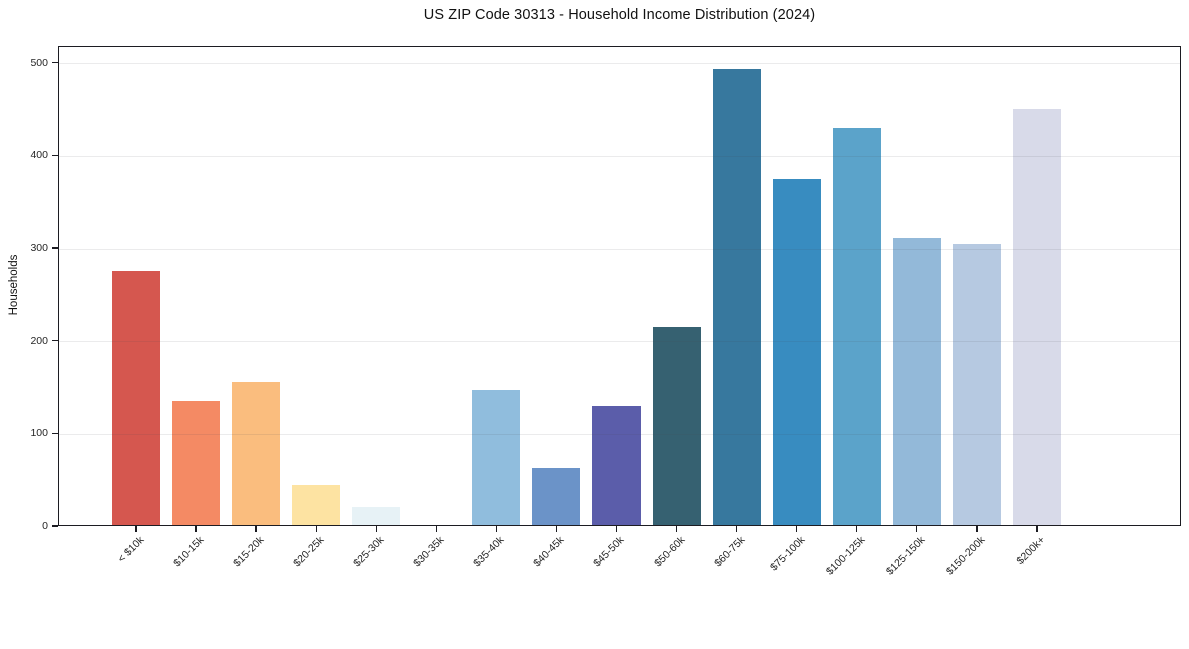 Image resolution: width=1189 pixels, height=649 pixels. What do you see at coordinates (669, 552) in the screenshot?
I see `x-tick-label: $50-60k` at bounding box center [669, 552].